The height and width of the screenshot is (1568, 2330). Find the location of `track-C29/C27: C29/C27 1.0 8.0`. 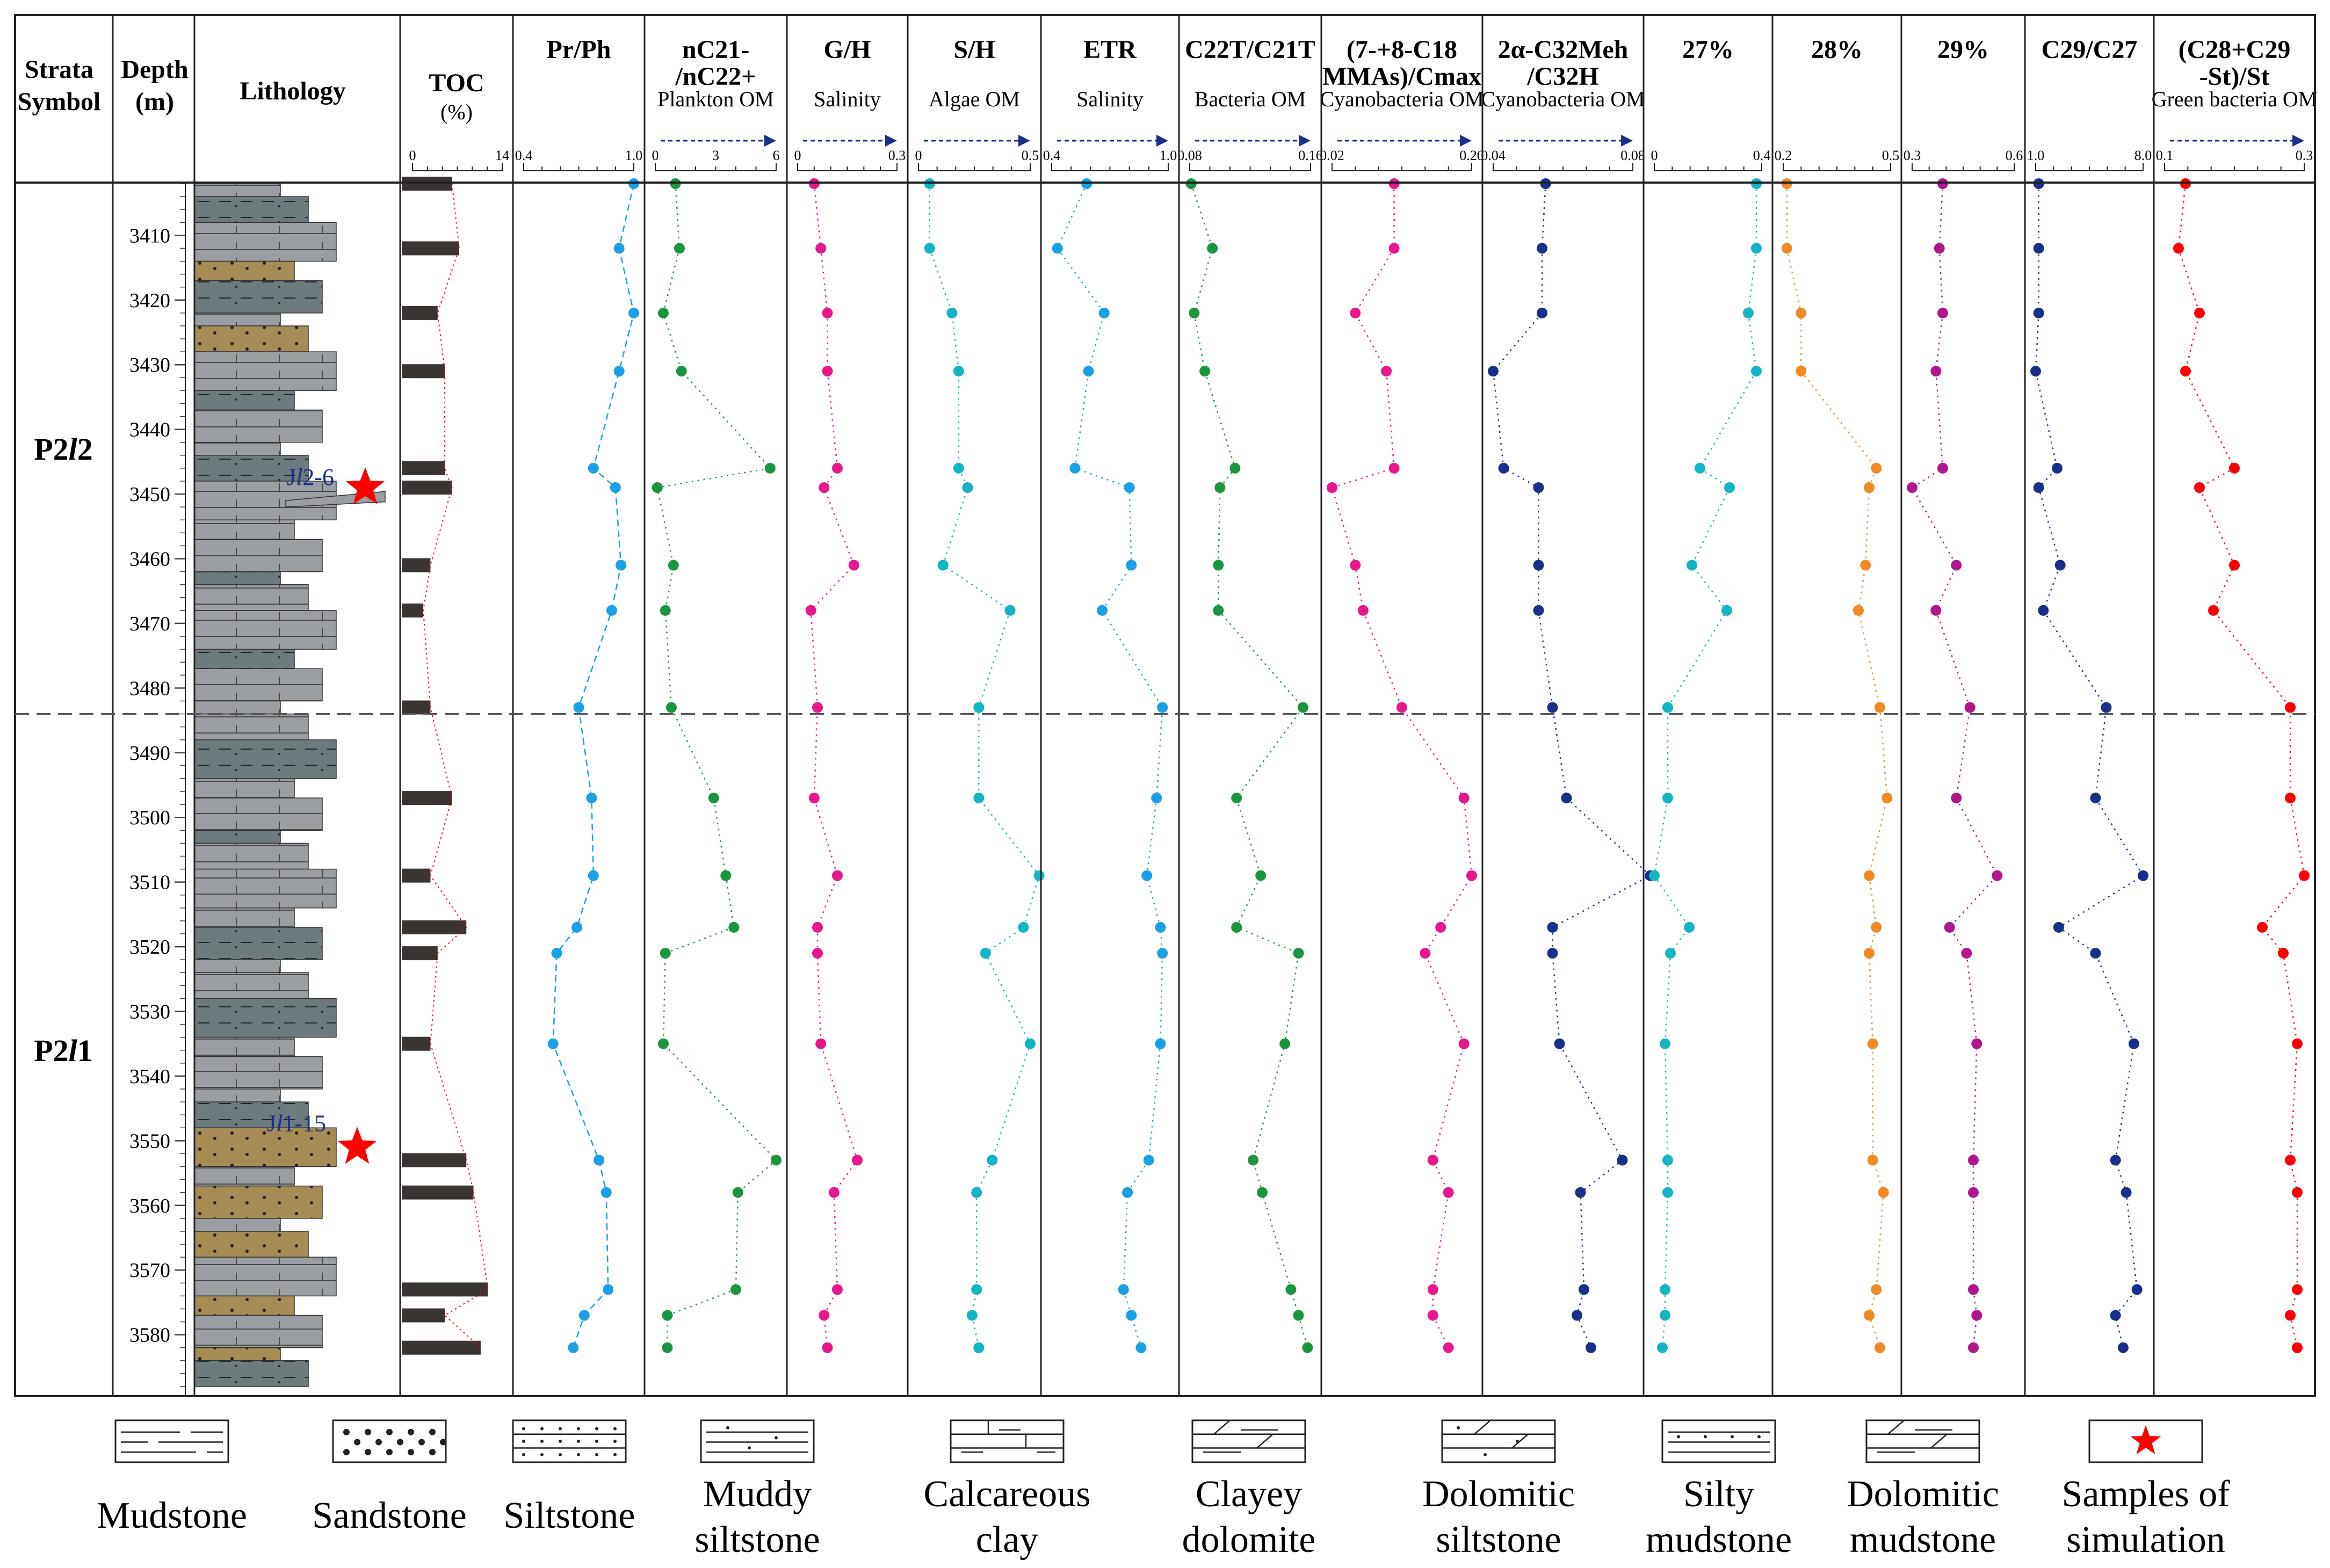

track-C29/C27: C29/C27 1.0 8.0 is located at coordinates (2089, 694).